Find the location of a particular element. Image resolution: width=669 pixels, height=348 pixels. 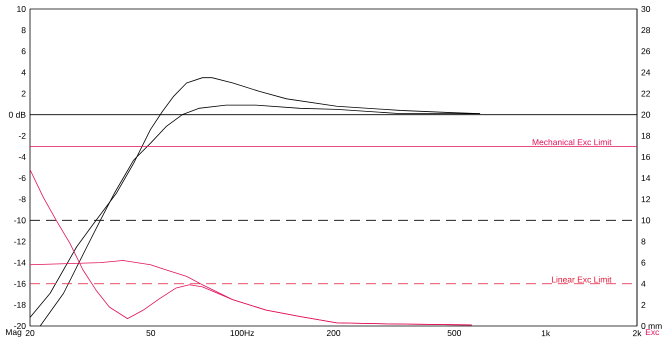

y-tick-label: 4 is located at coordinates (23, 72).